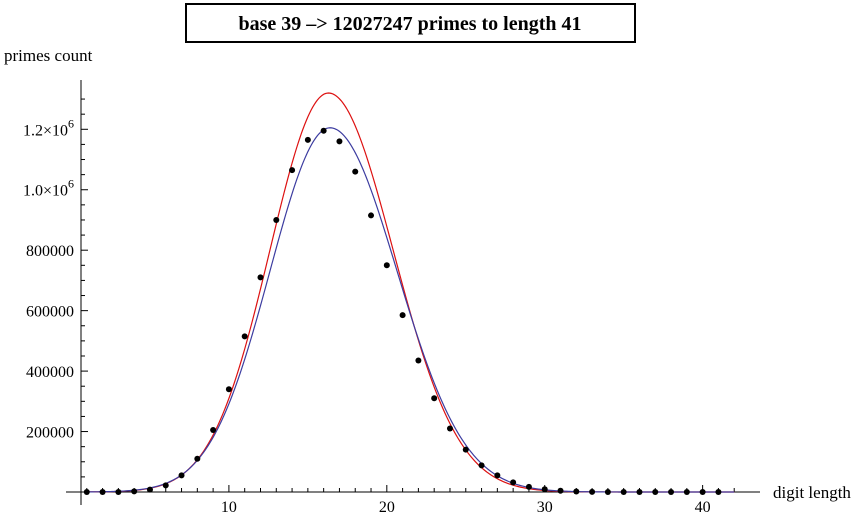  I want to click on y-tick-label: 1.0×10⁶, so click(48, 188).